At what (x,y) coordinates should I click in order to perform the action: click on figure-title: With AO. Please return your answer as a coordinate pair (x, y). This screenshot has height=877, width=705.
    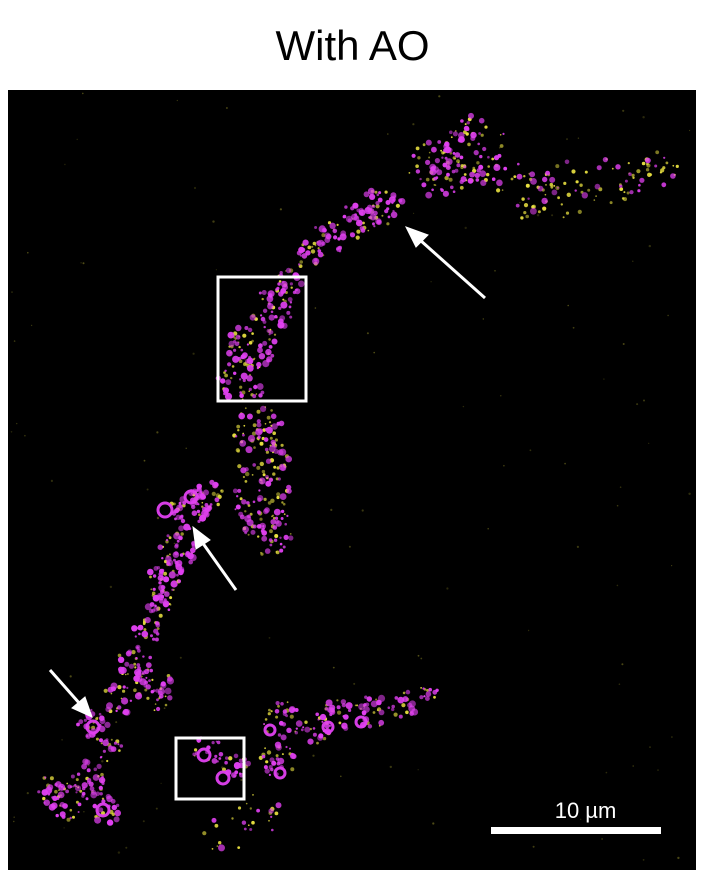
    Looking at the image, I should click on (352, 45).